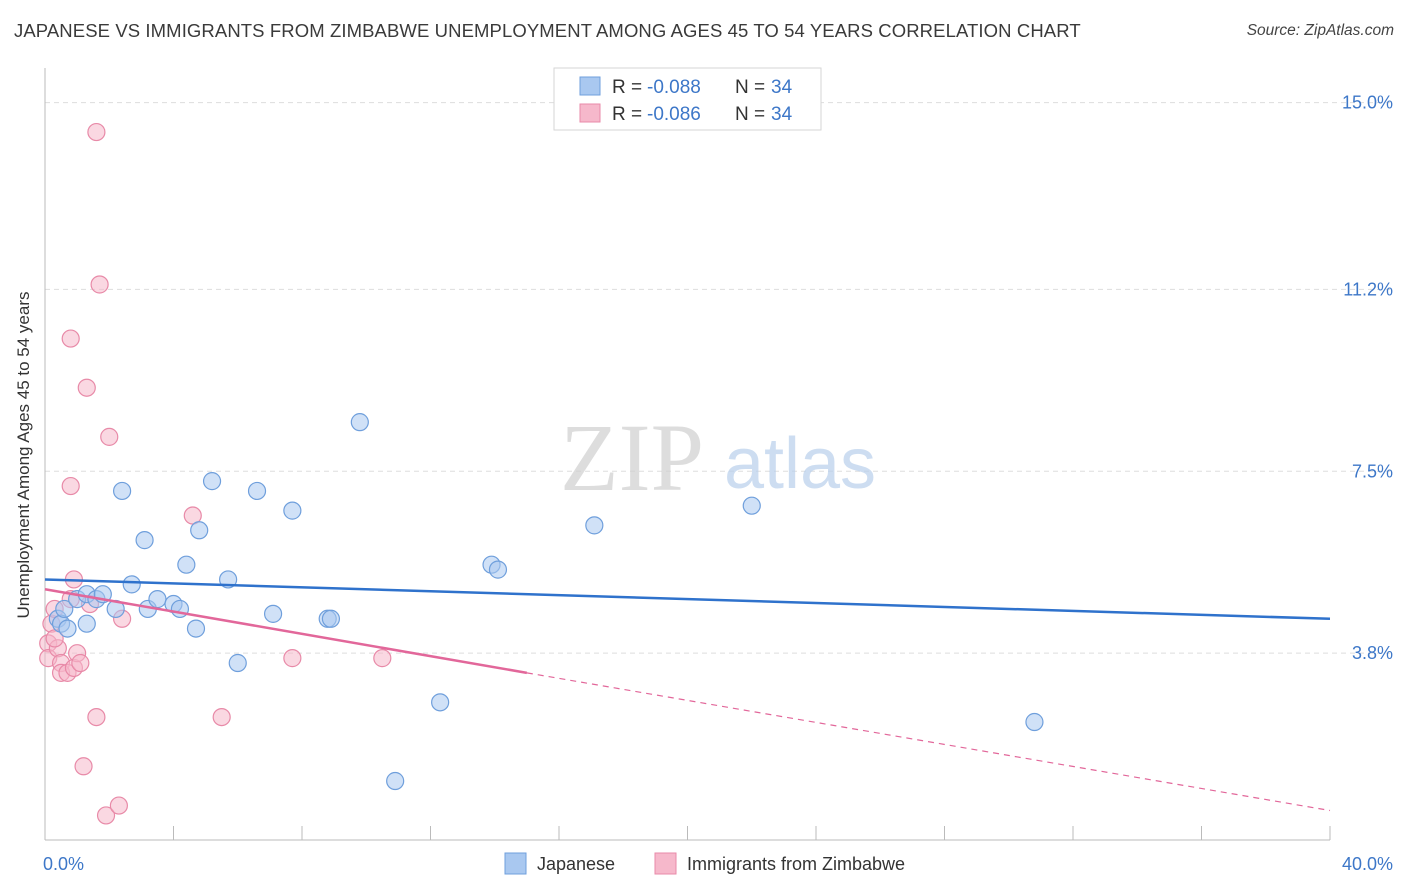 Image resolution: width=1406 pixels, height=892 pixels. Describe the element at coordinates (627, 114) in the screenshot. I see `legend-r-label-2: R =` at that location.